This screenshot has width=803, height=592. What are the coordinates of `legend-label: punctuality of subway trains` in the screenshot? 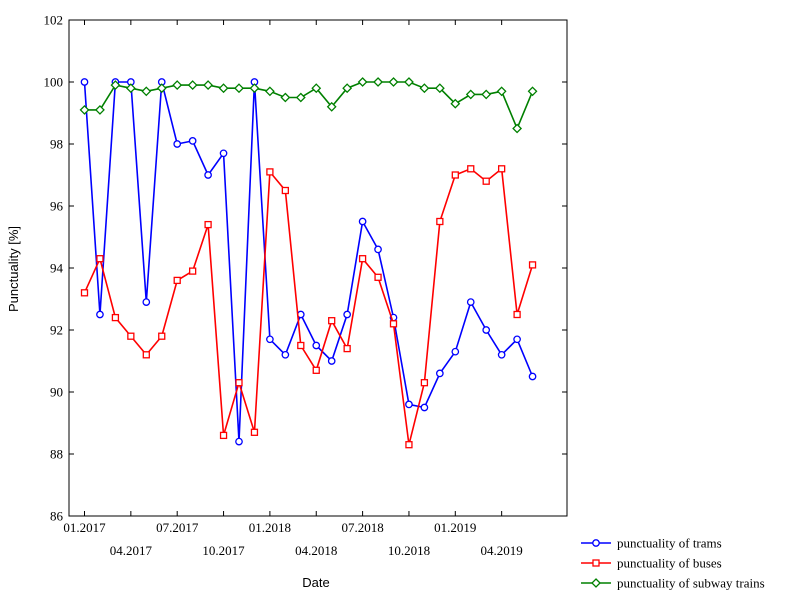 It's located at (691, 583).